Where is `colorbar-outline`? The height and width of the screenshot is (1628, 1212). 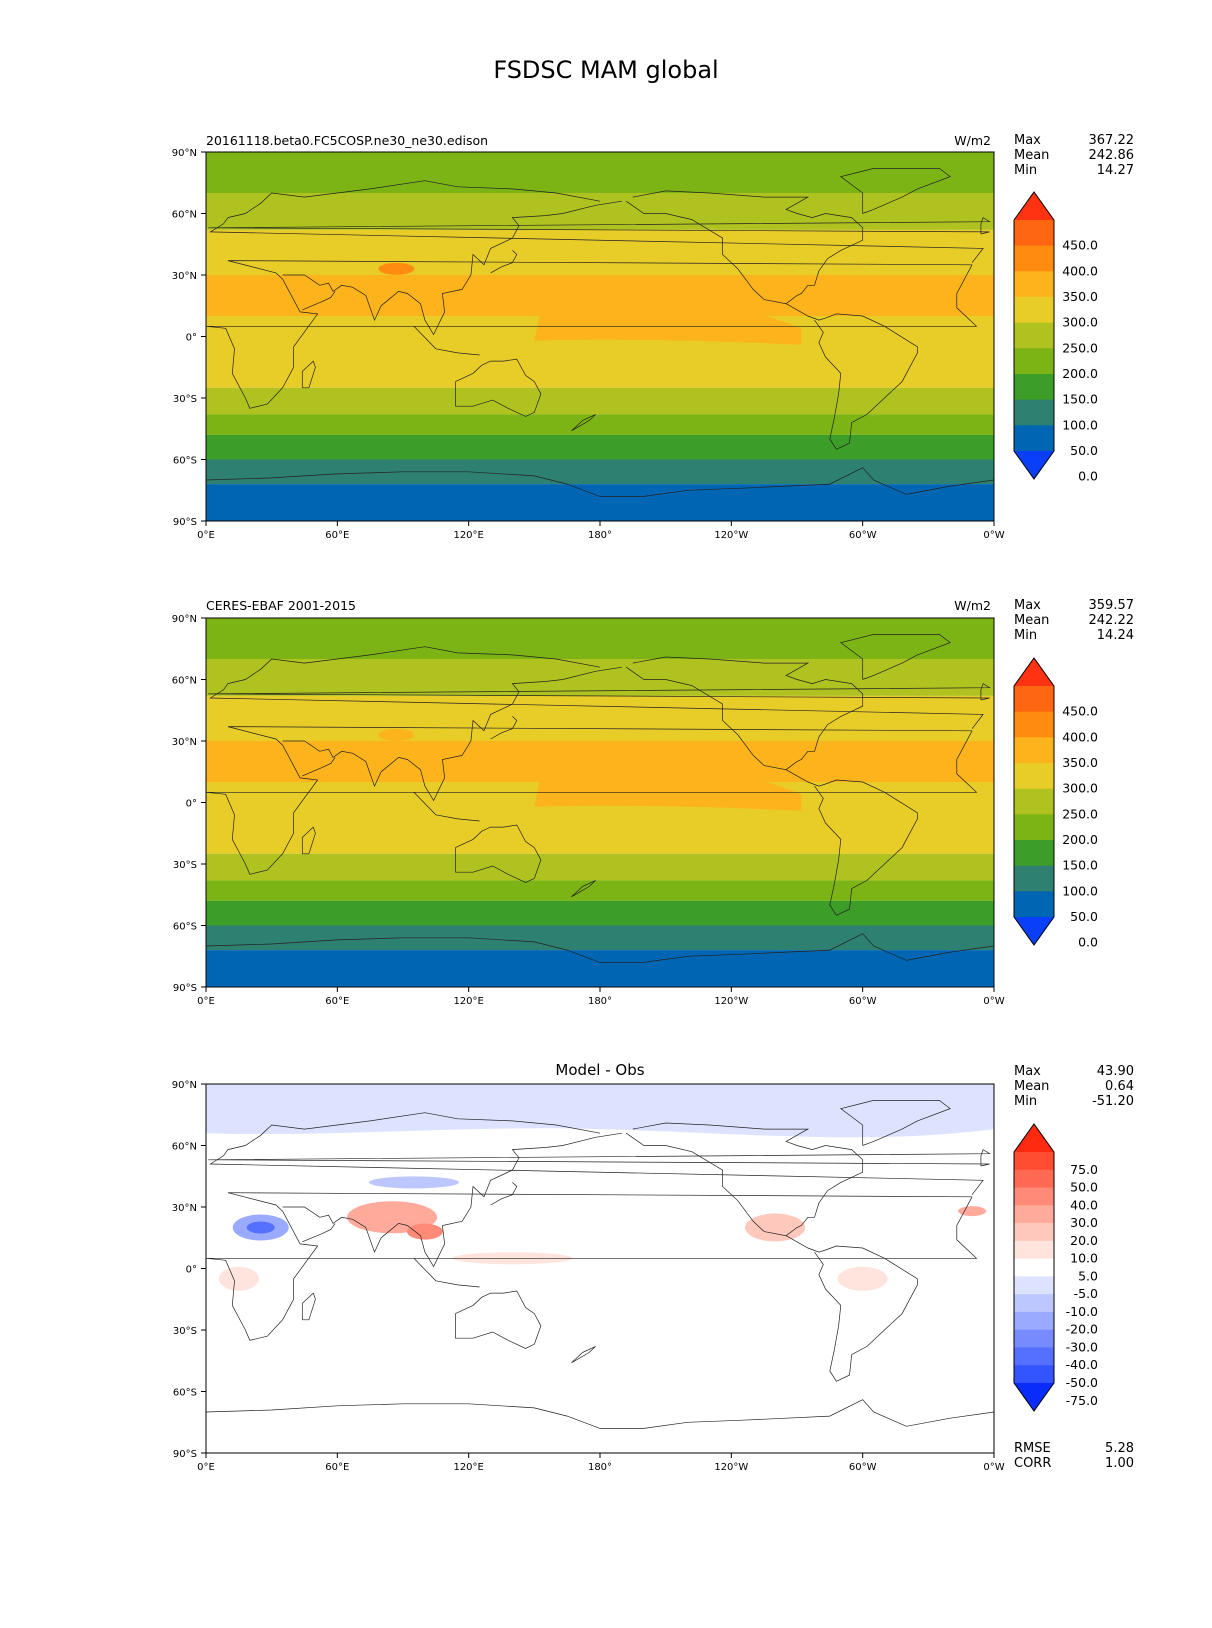
colorbar-outline is located at coordinates (1034, 801).